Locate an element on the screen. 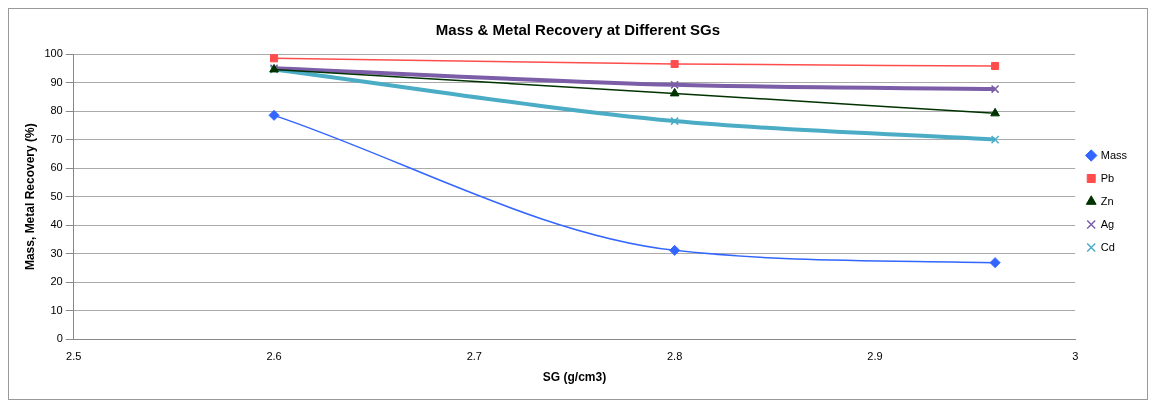  x-tick-label: 3 is located at coordinates (1075, 356).